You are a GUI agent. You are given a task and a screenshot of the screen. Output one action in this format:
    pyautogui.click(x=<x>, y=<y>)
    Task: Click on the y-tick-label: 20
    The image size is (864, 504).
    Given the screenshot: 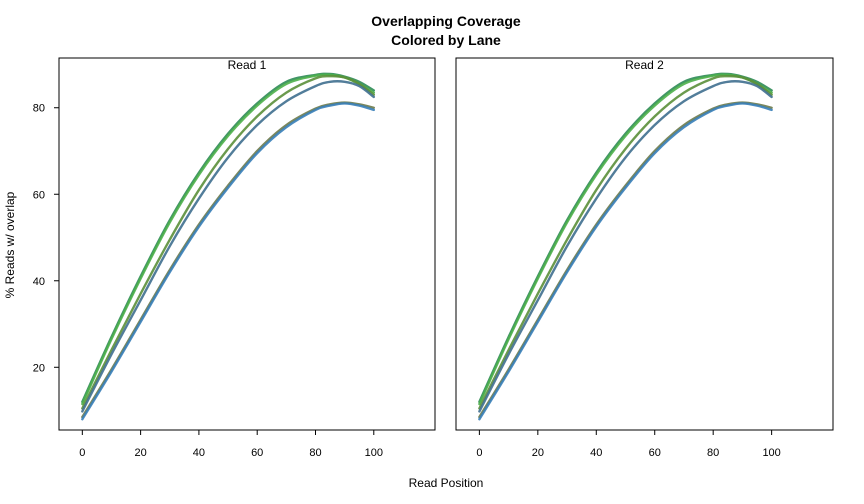 What is the action you would take?
    pyautogui.click(x=39, y=368)
    